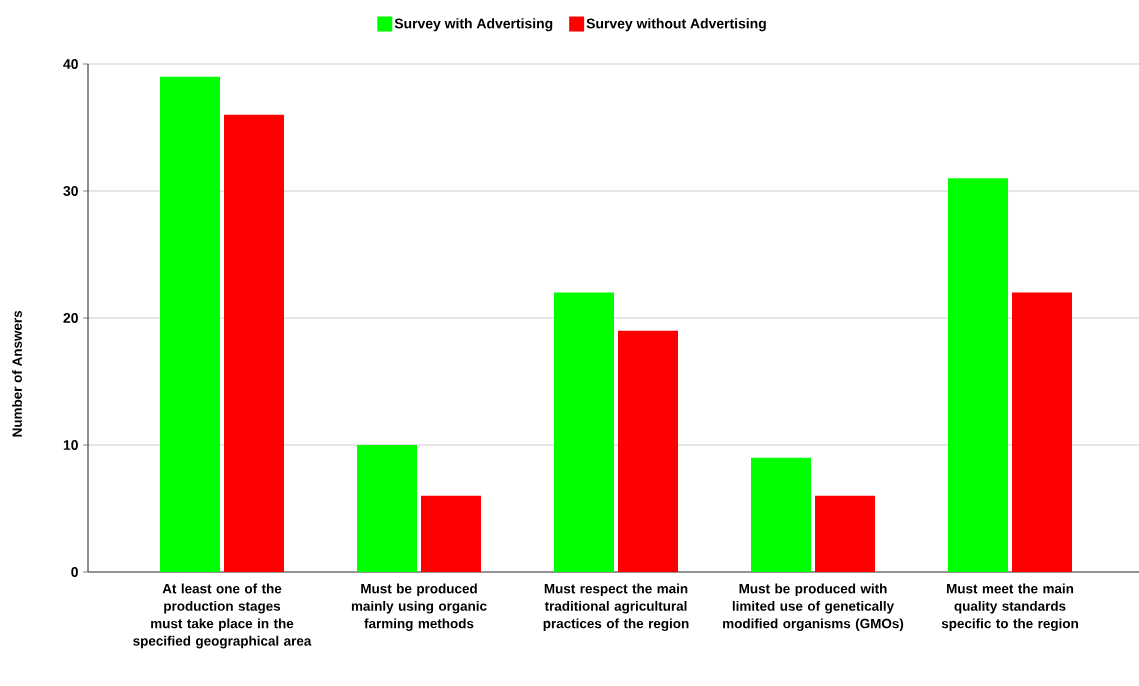 The image size is (1139, 686). I want to click on y-tick-label: 20, so click(70, 318).